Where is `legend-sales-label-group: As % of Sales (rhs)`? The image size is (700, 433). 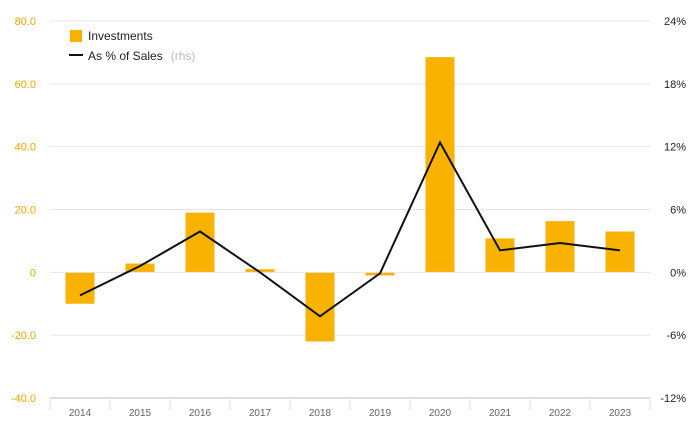
legend-sales-label-group: As % of Sales (rhs) is located at coordinates (141, 55).